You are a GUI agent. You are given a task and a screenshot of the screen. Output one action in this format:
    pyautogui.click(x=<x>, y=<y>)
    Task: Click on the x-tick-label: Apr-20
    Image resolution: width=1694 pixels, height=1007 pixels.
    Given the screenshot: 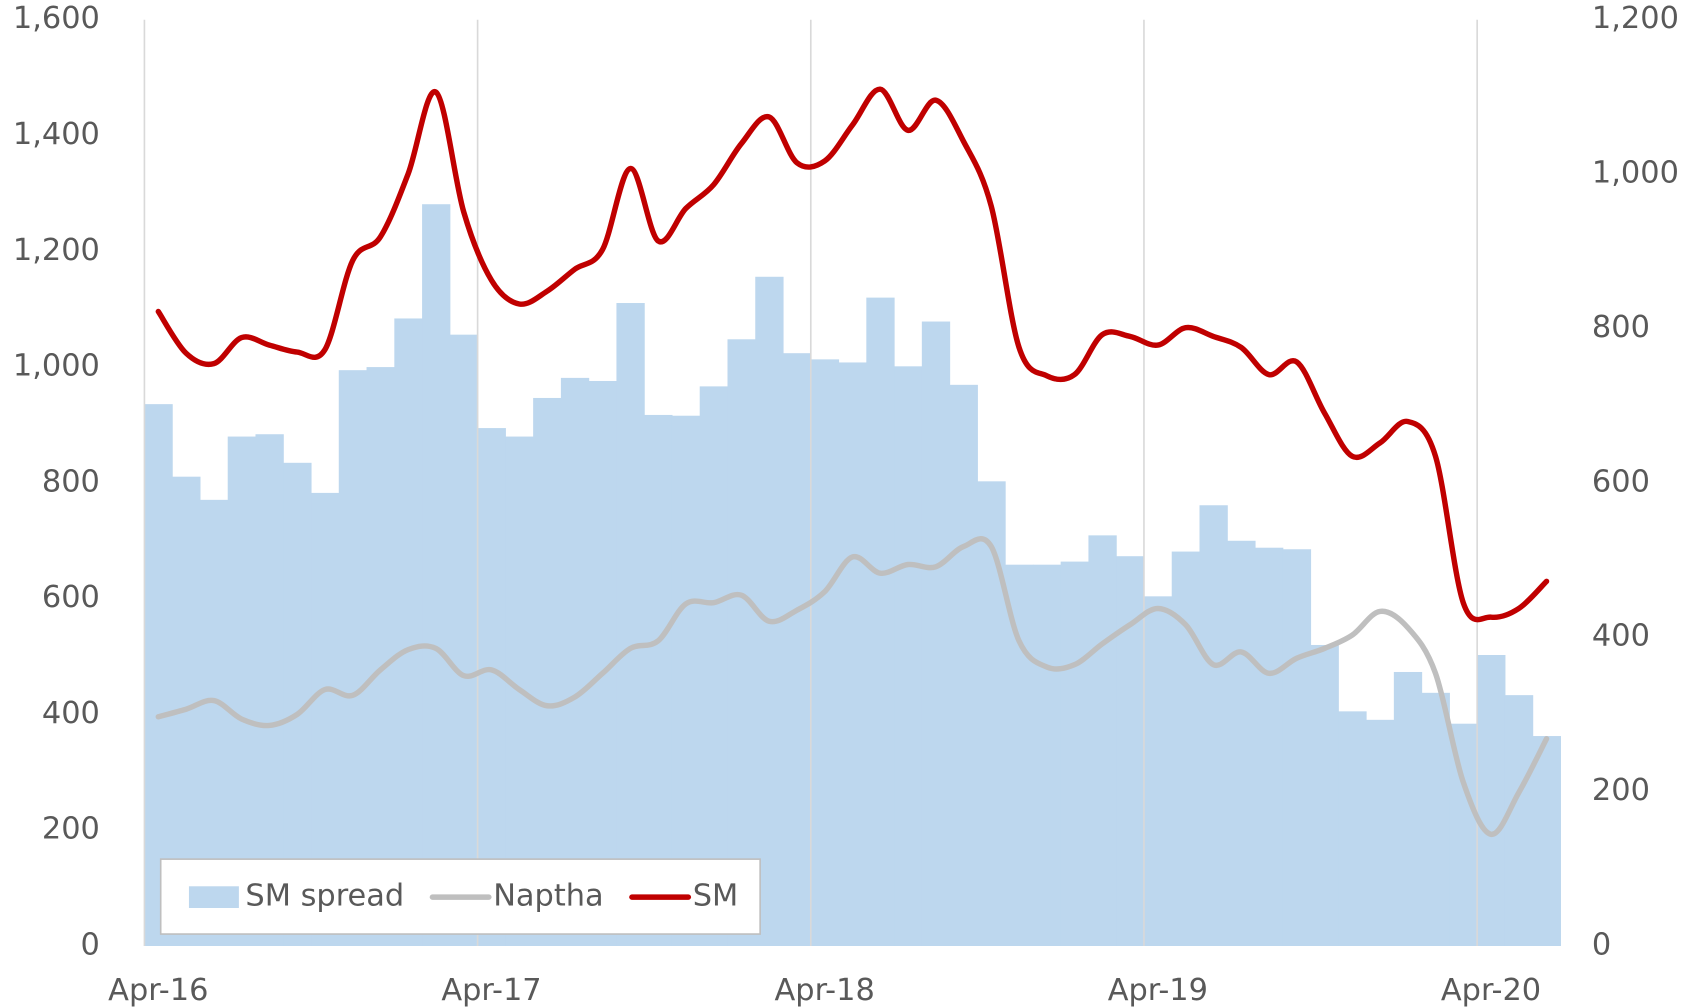 What is the action you would take?
    pyautogui.click(x=1491, y=990)
    